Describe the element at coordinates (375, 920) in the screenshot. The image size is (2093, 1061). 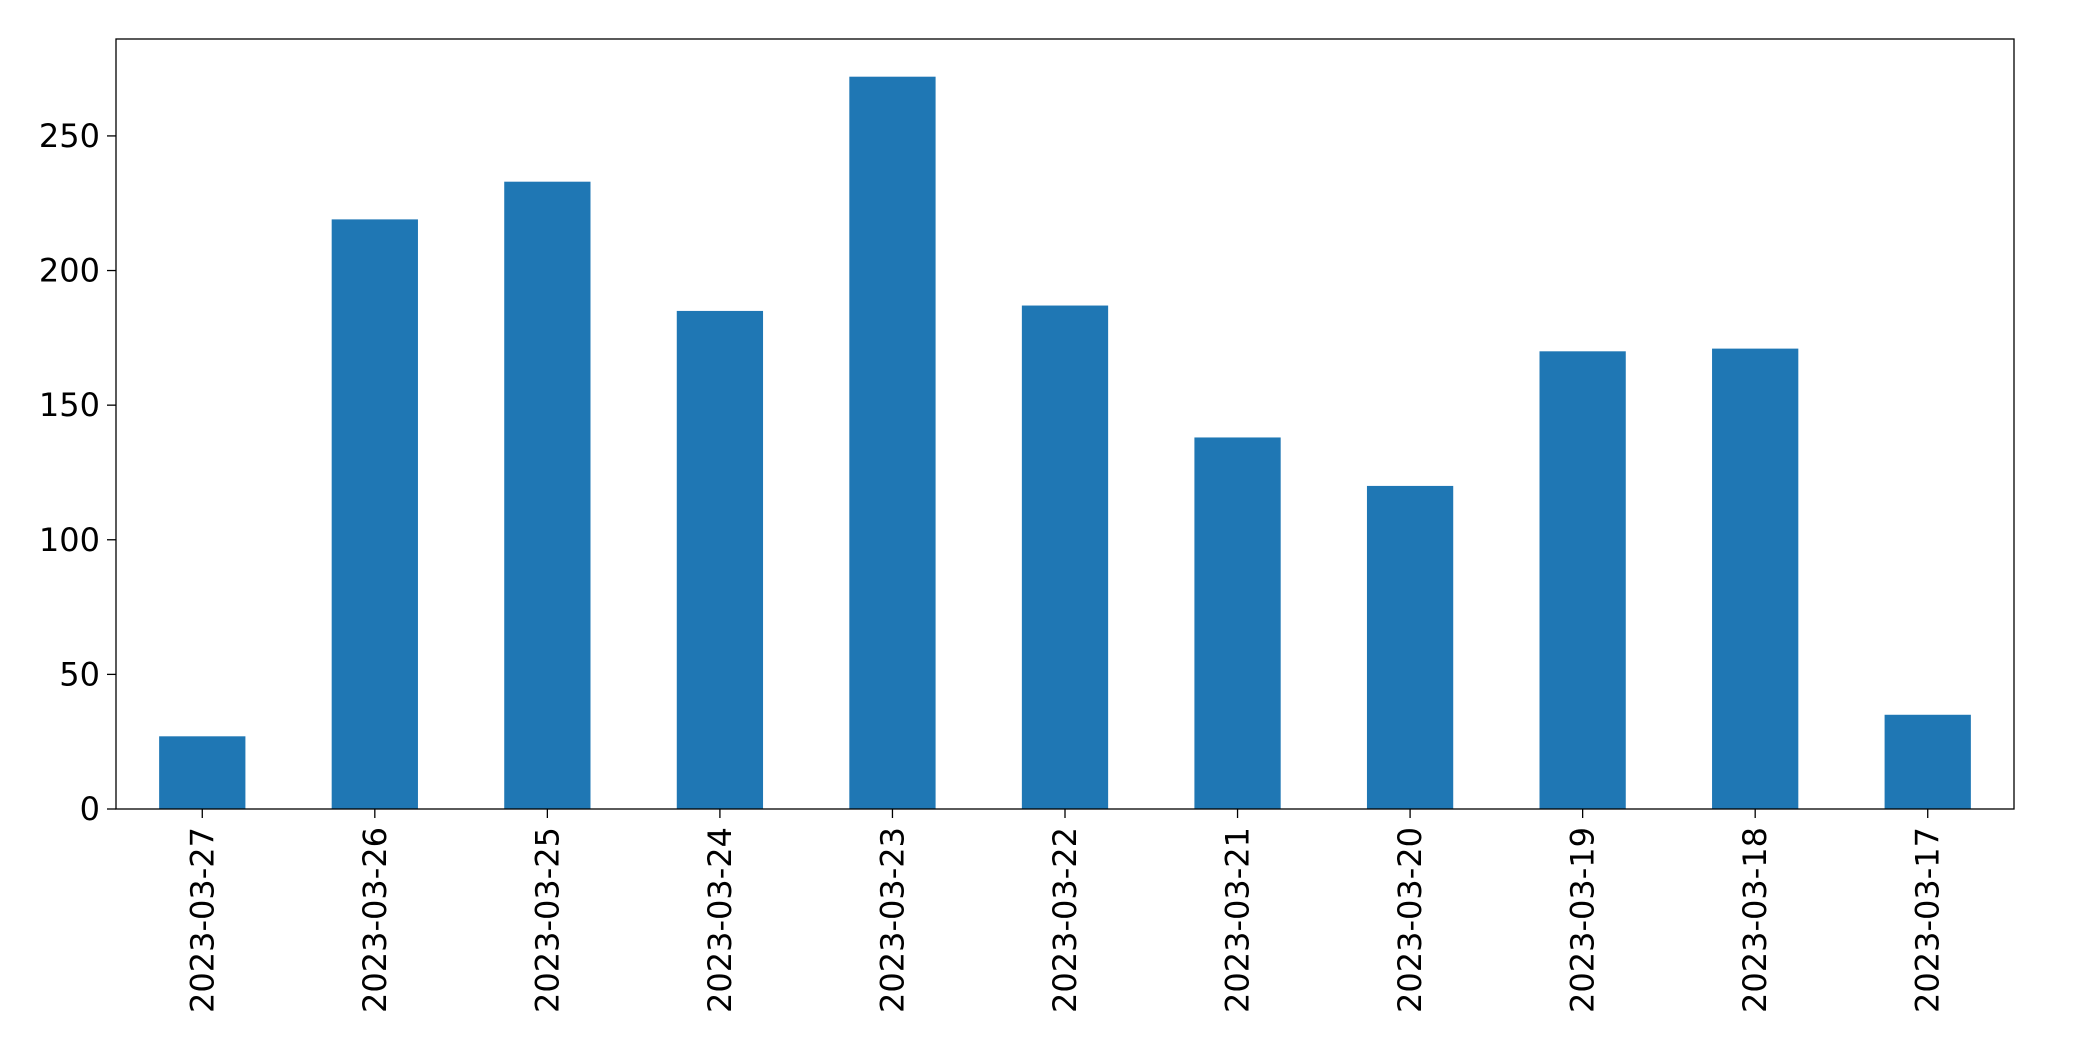
I see `x-tick-label: 2023-03-26` at that location.